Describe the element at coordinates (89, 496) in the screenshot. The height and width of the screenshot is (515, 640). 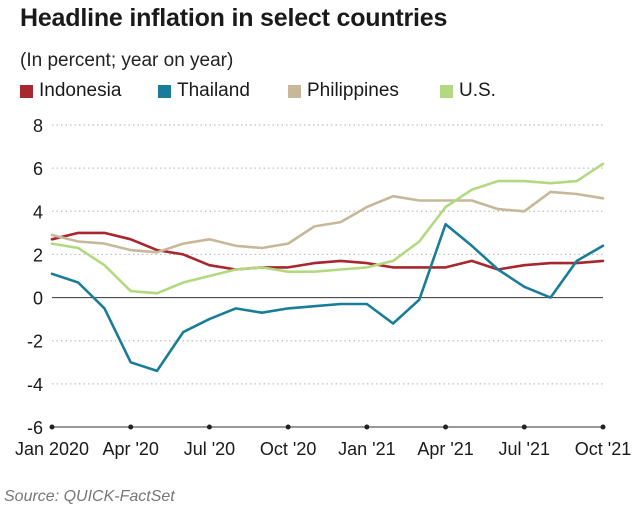
I see `source-note: Source: QUICK-FactSet` at that location.